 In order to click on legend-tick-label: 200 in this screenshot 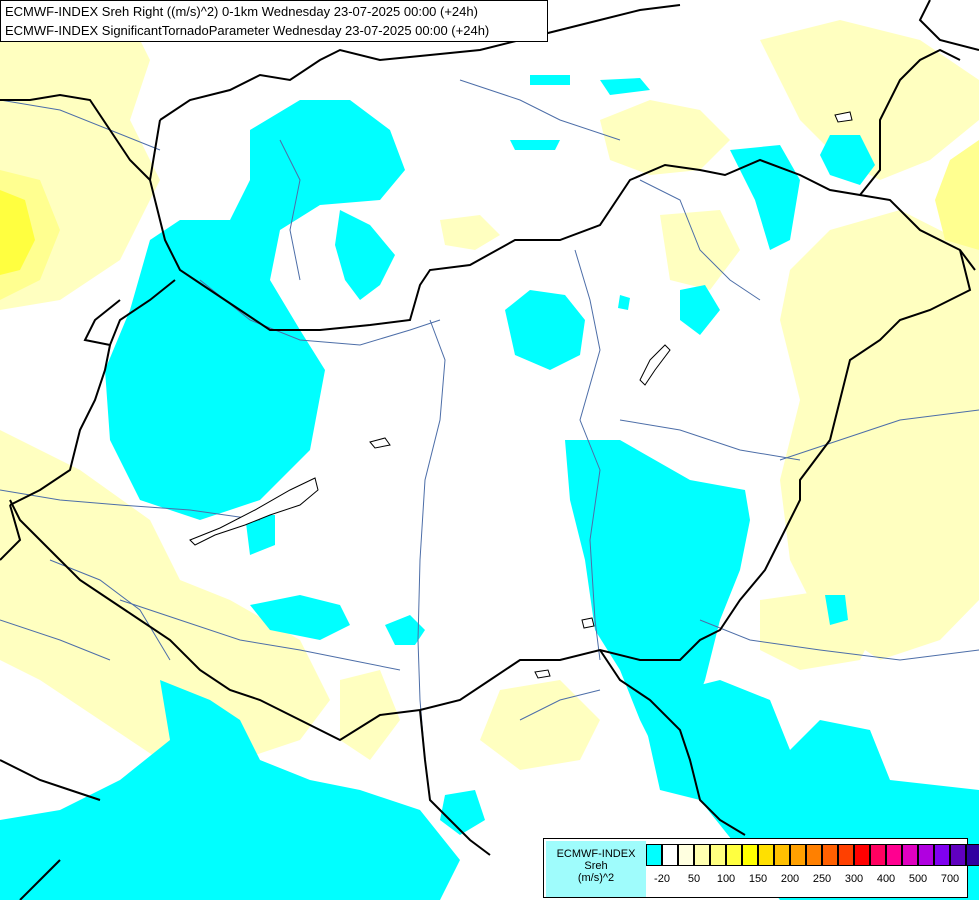, I will do `click(790, 879)`.